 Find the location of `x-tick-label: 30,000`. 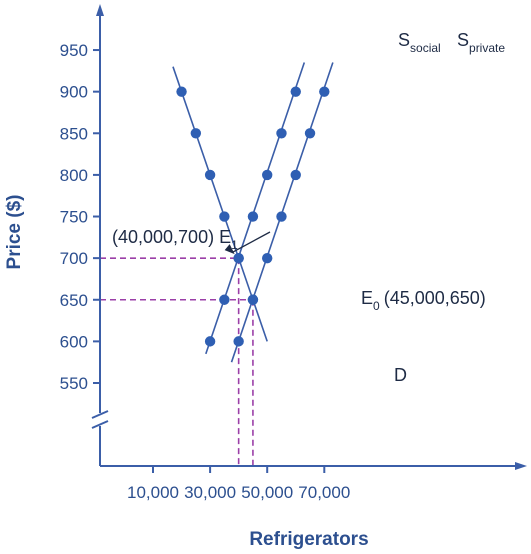

x-tick-label: 30,000 is located at coordinates (210, 492).